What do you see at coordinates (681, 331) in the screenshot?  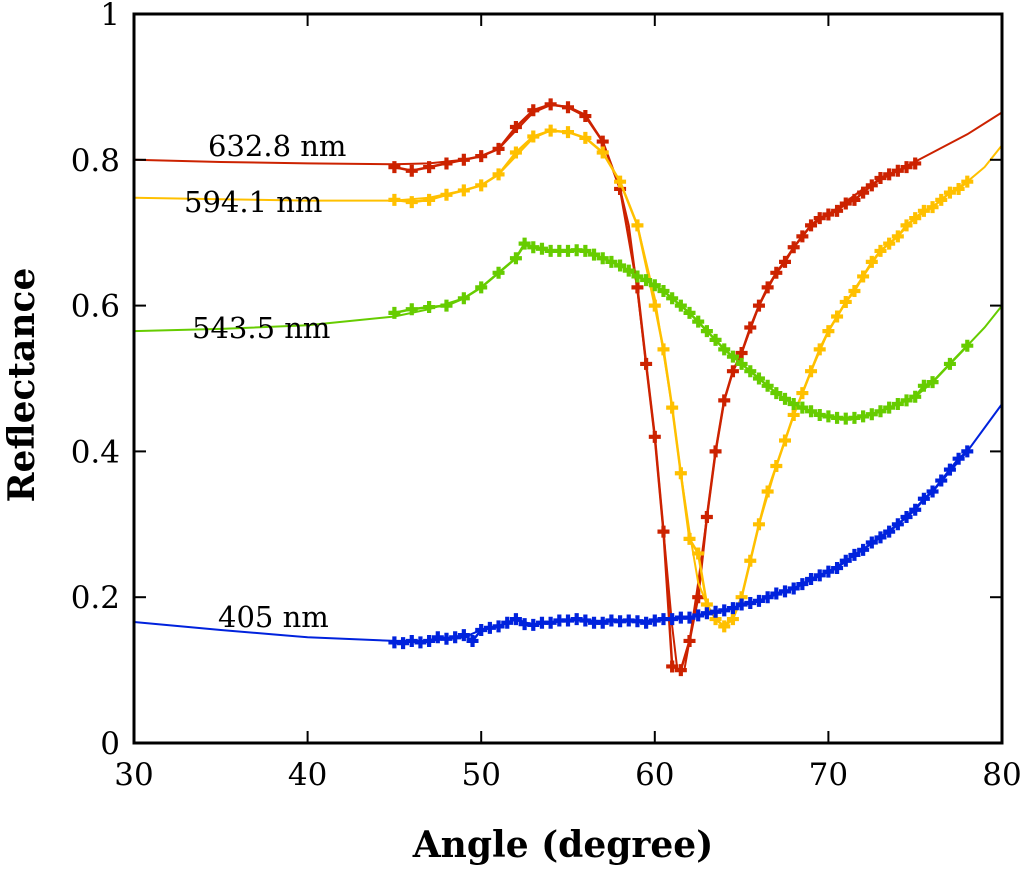 I see `measured-line-543-5-nm` at bounding box center [681, 331].